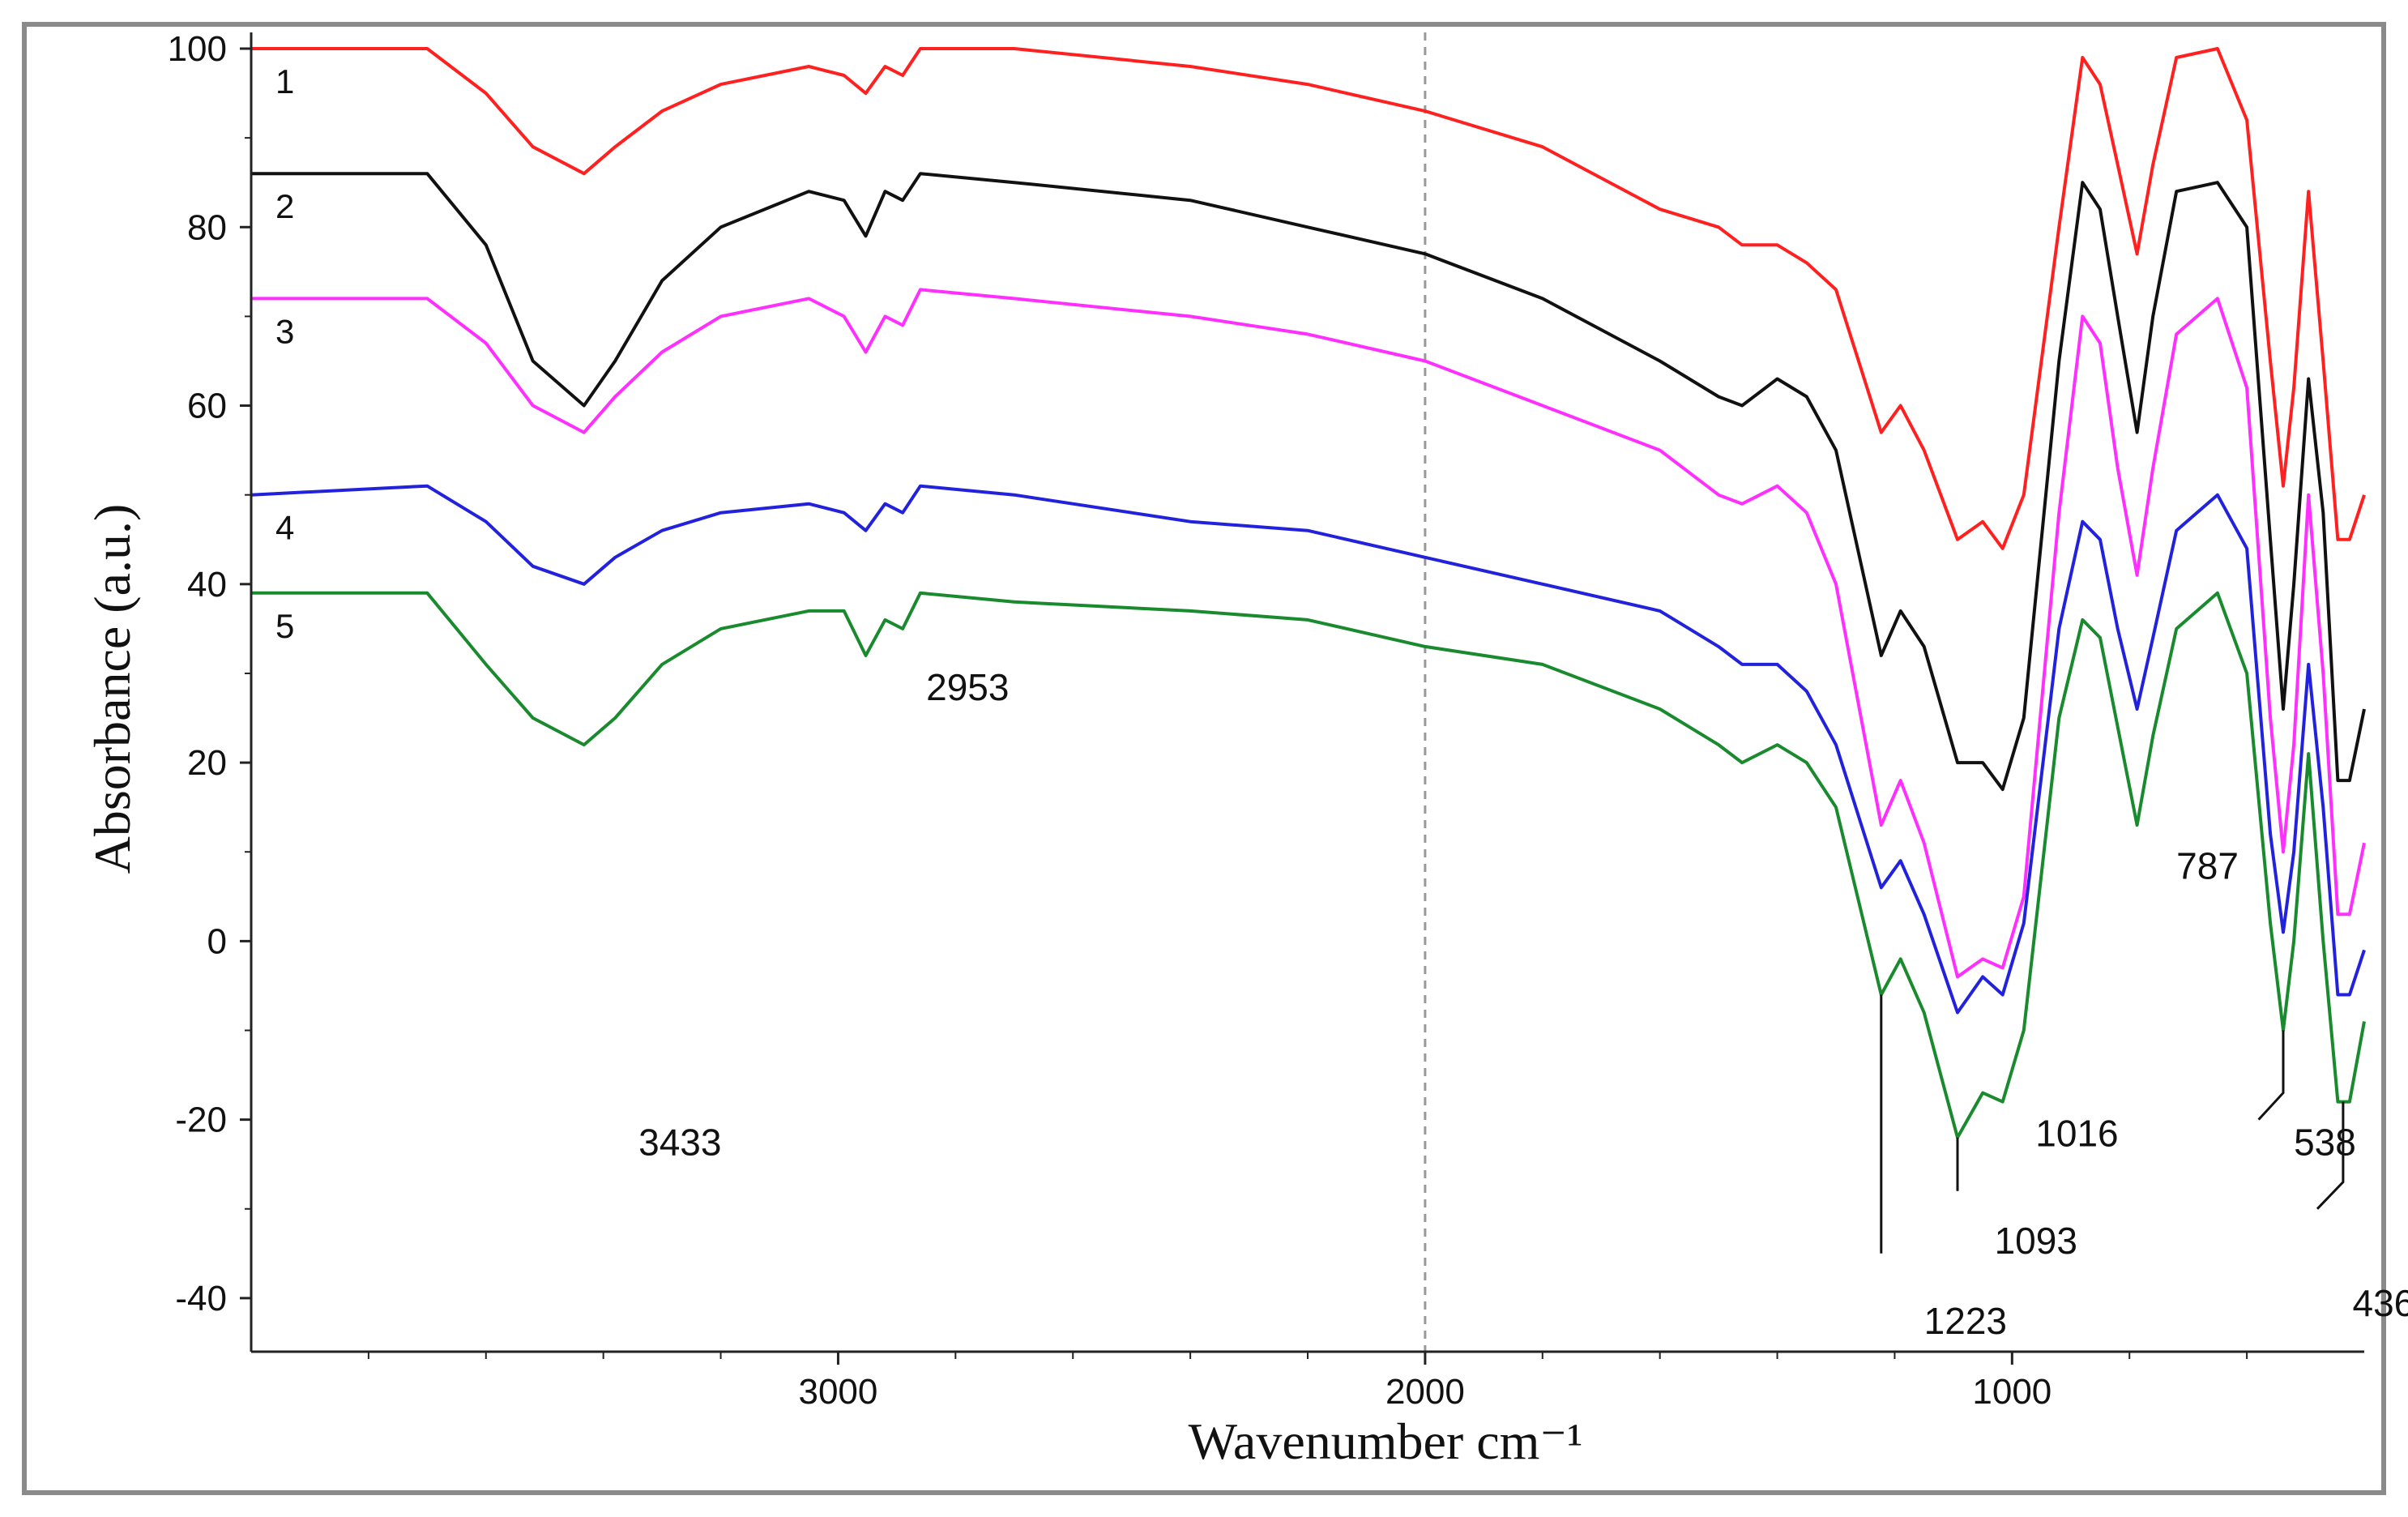  What do you see at coordinates (207, 763) in the screenshot?
I see `y-tick-label: 20` at bounding box center [207, 763].